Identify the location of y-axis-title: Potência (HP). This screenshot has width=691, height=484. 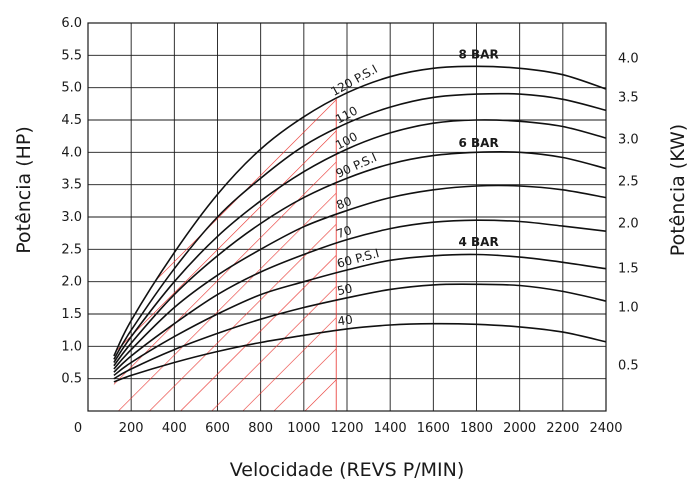
(24, 190).